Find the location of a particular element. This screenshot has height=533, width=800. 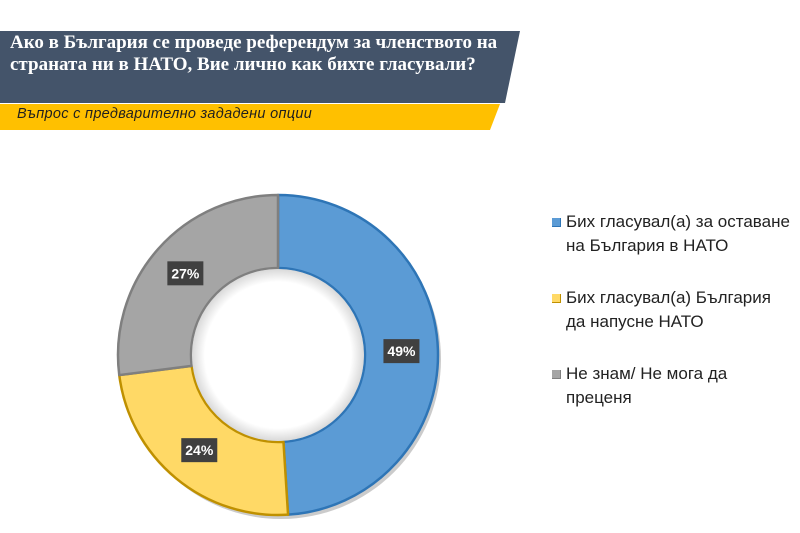

title-banner-bg is located at coordinates (260, 67).